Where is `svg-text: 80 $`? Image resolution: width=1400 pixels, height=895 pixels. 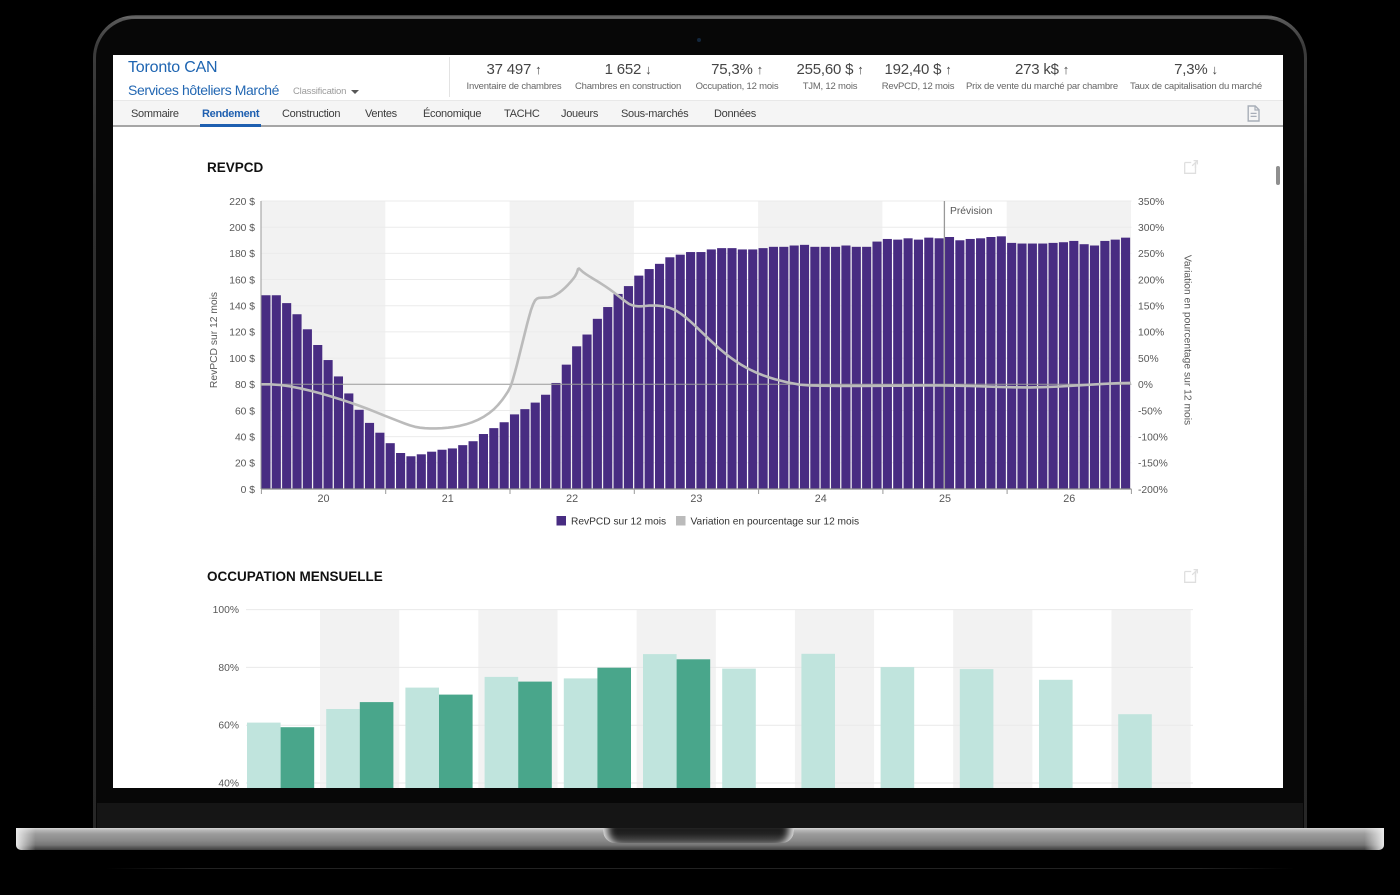 svg-text: 80 $ is located at coordinates (245, 385).